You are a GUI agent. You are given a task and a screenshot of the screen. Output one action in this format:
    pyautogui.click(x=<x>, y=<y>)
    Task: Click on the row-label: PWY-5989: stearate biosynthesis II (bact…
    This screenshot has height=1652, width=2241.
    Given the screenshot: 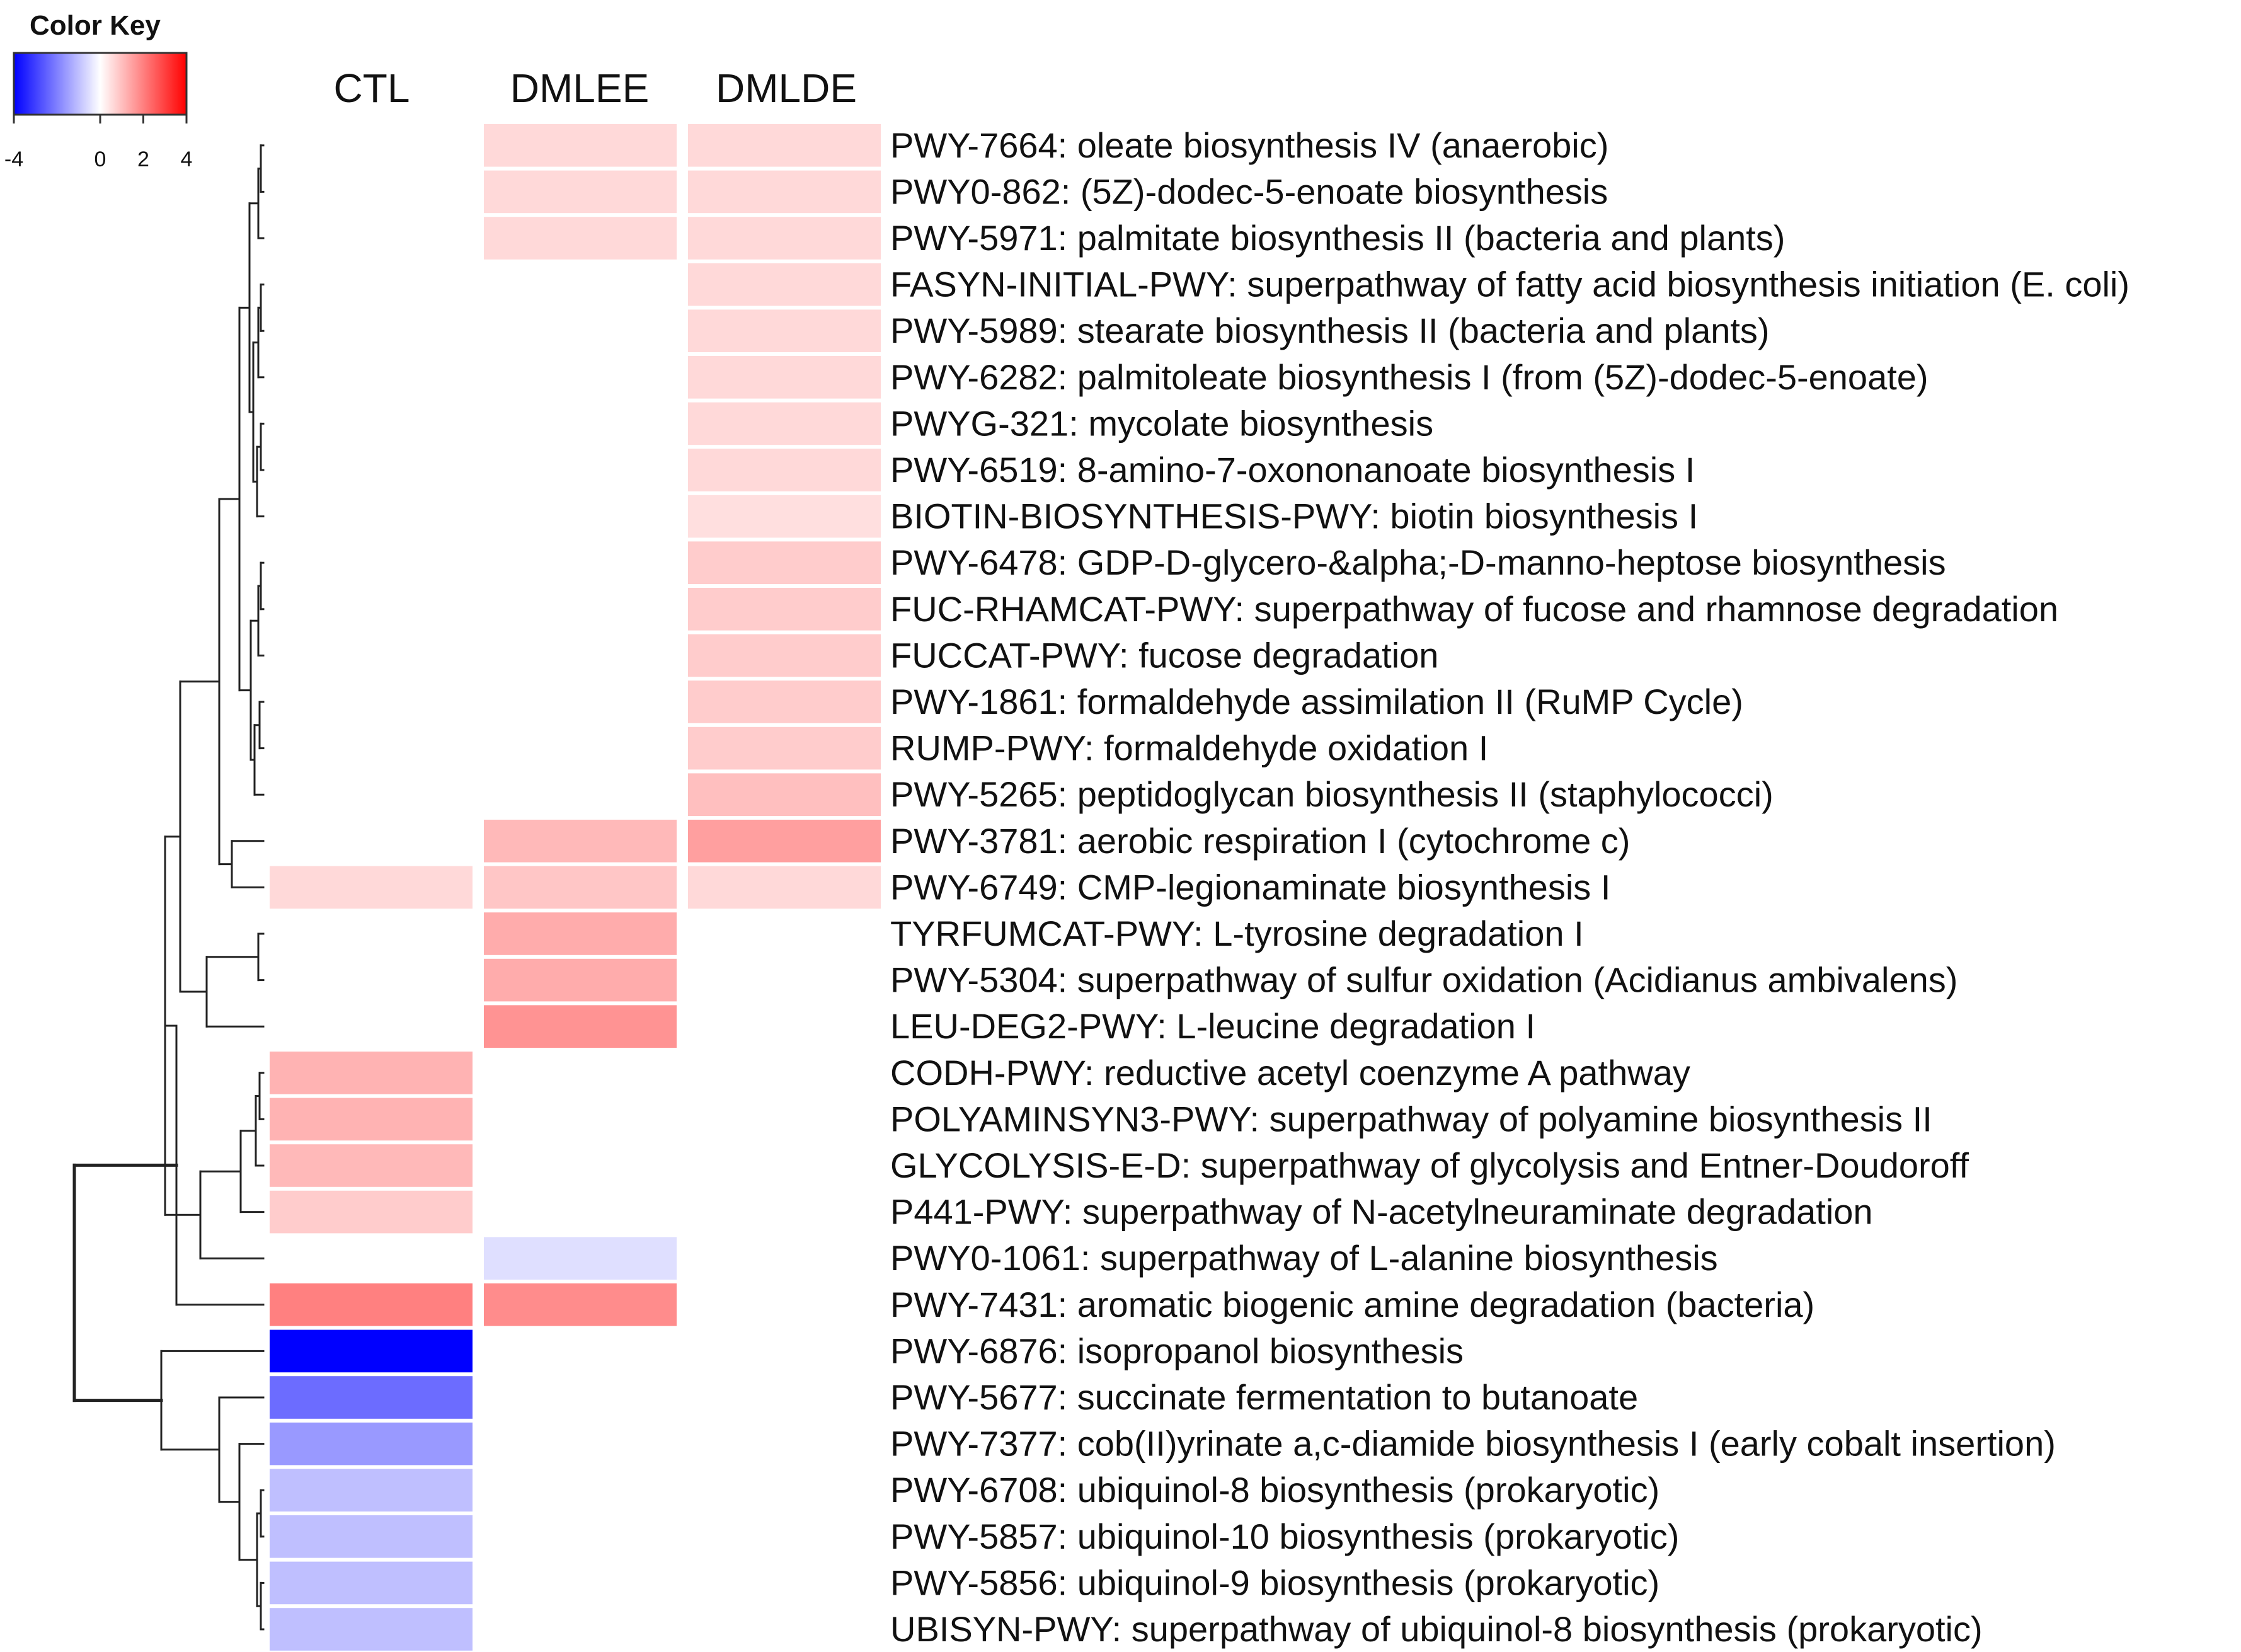 What is the action you would take?
    pyautogui.click(x=1330, y=330)
    